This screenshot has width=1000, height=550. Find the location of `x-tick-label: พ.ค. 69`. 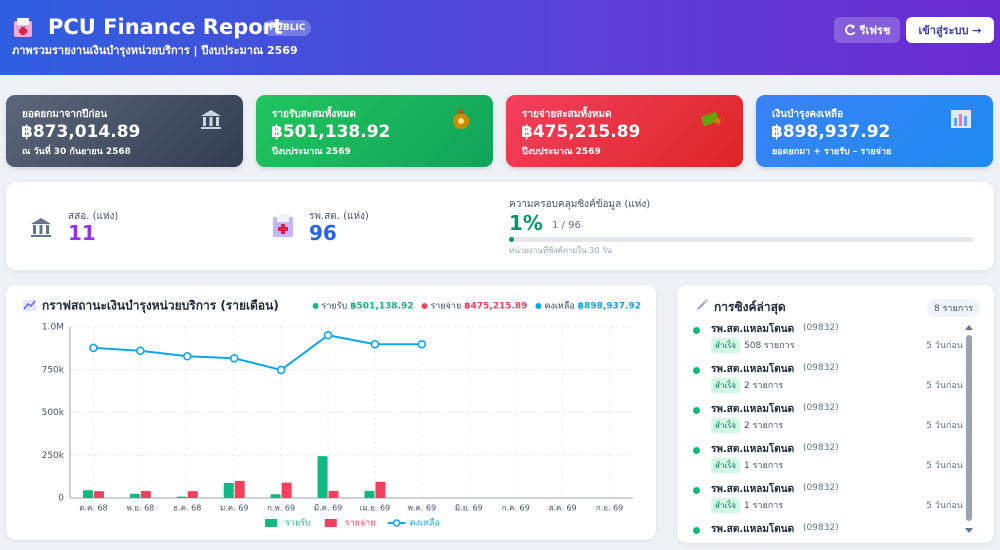

x-tick-label: พ.ค. 69 is located at coordinates (422, 508).